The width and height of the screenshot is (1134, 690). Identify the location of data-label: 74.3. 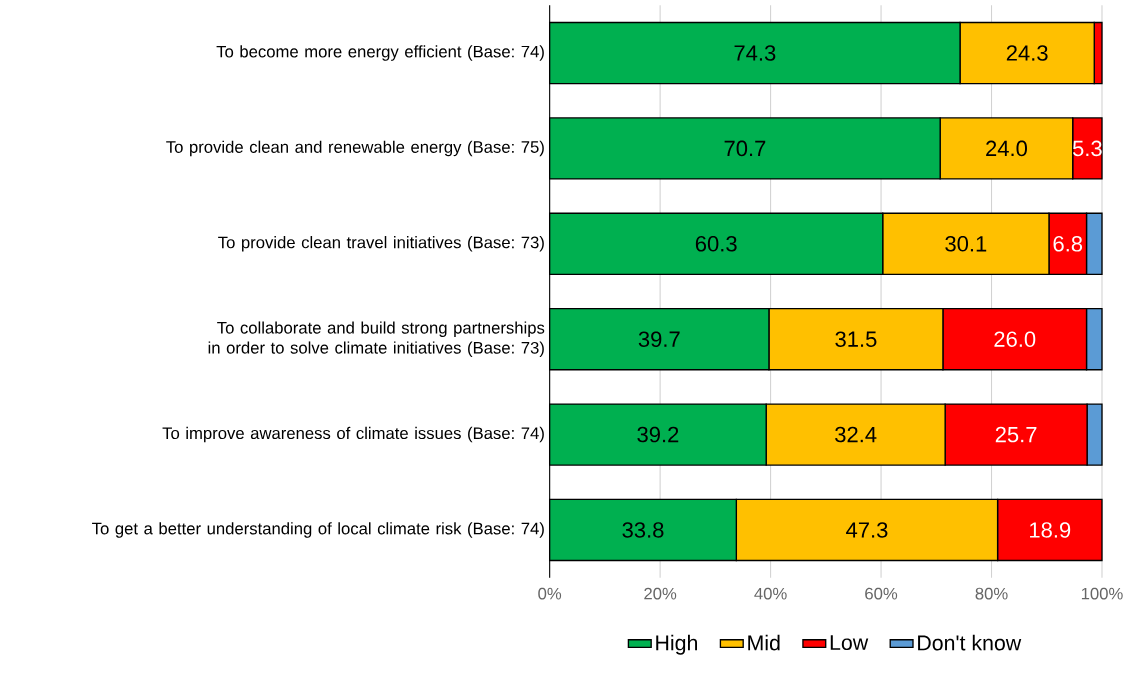
(755, 53).